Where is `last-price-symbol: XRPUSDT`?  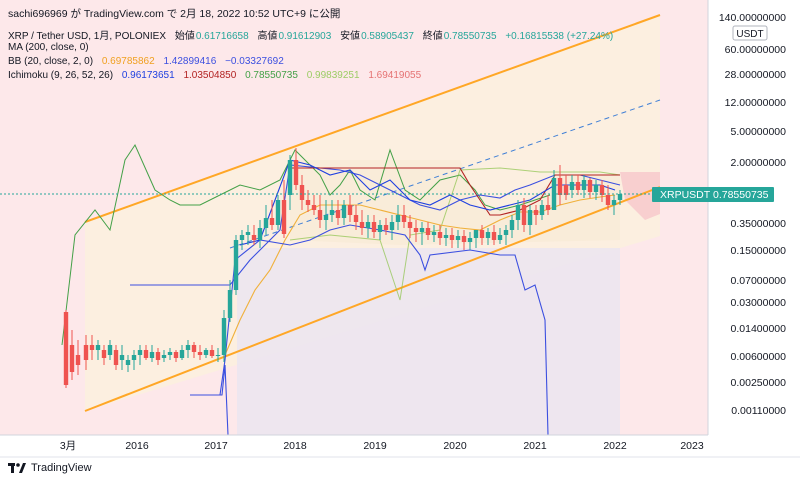
last-price-symbol: XRPUSDT is located at coordinates (685, 195).